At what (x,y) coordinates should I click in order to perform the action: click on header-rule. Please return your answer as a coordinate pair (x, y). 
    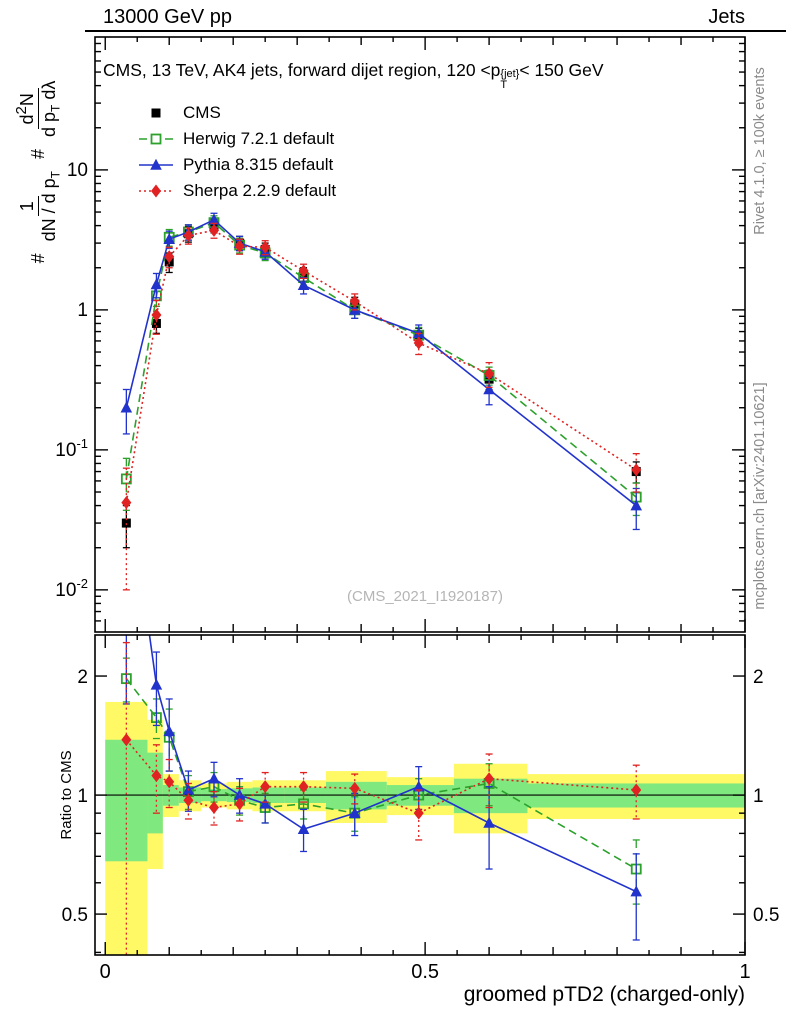
    Looking at the image, I should click on (435, 31).